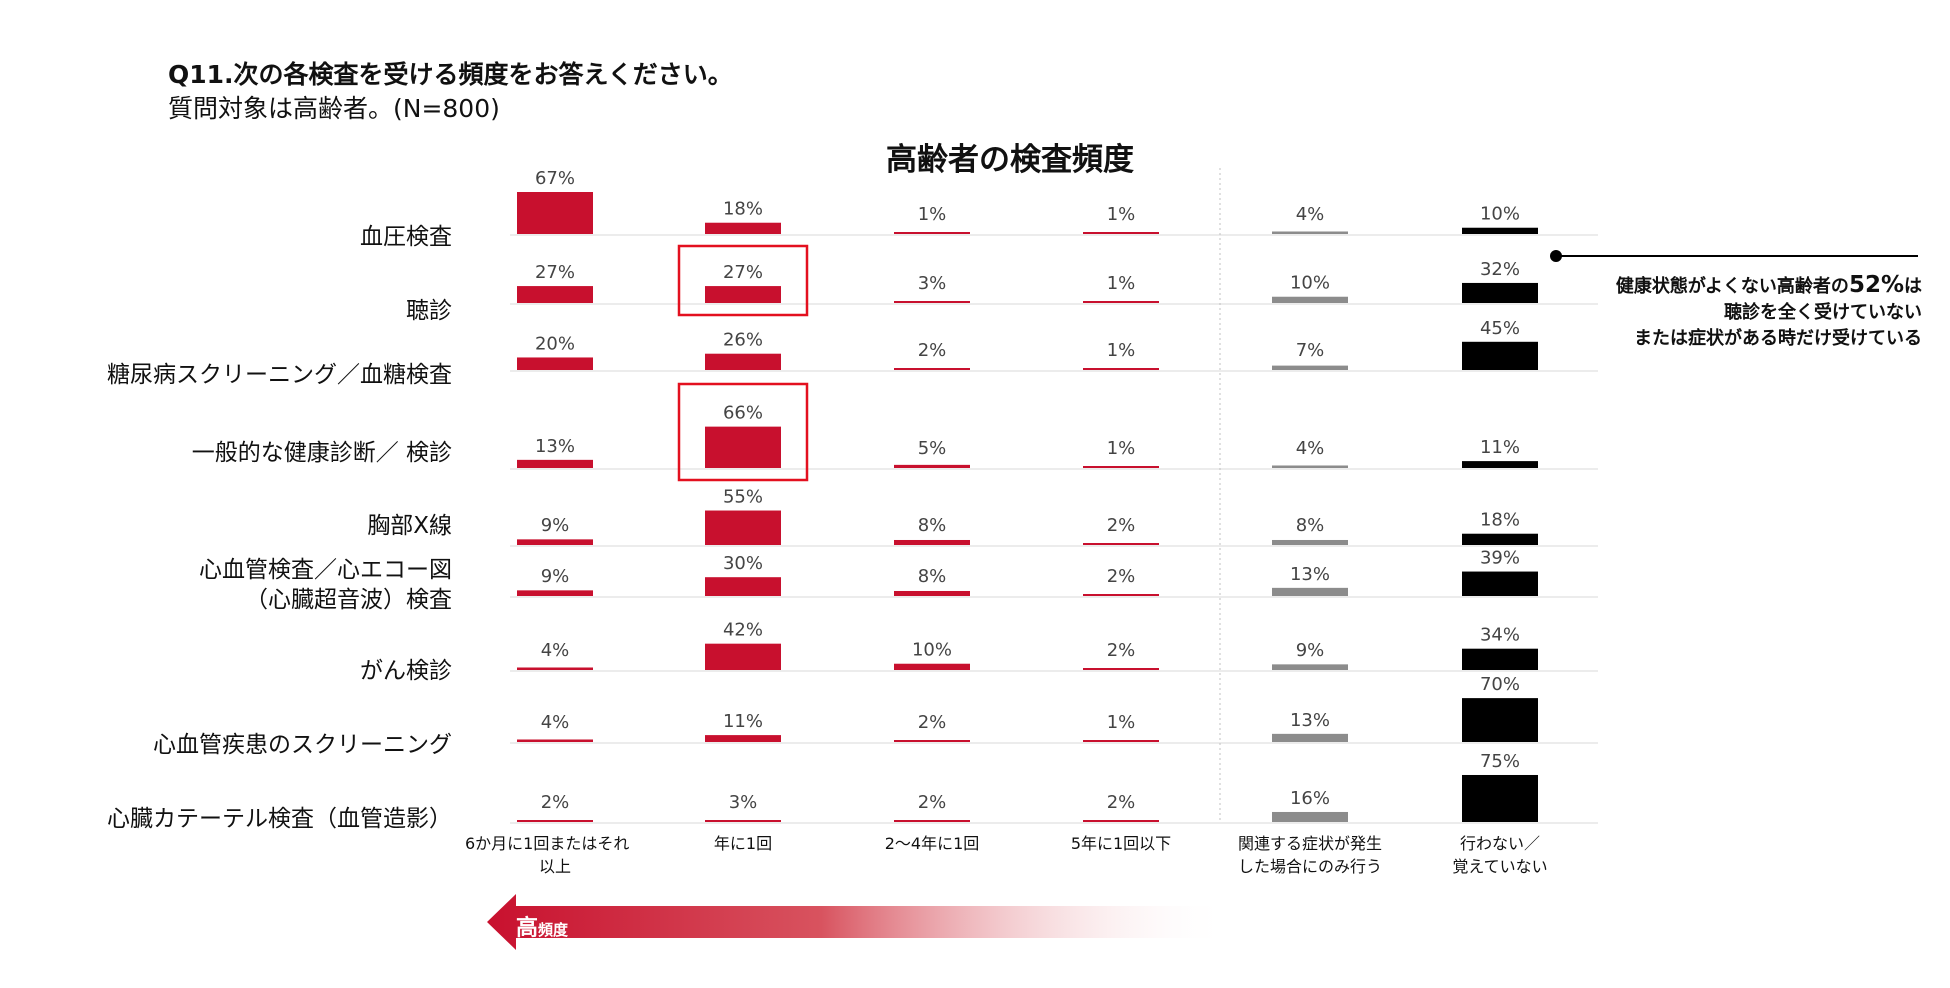 The width and height of the screenshot is (1950, 988). What do you see at coordinates (1778, 338) in the screenshot?
I see `callout-line3: または症状がある時だけ受けている` at bounding box center [1778, 338].